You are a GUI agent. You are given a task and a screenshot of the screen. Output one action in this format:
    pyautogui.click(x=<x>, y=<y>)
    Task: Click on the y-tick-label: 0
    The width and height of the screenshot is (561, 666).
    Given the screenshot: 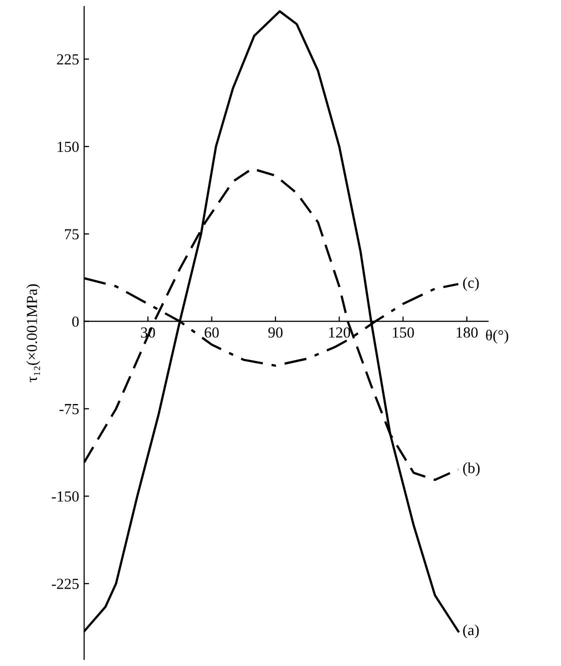 What is the action you would take?
    pyautogui.click(x=75, y=321)
    